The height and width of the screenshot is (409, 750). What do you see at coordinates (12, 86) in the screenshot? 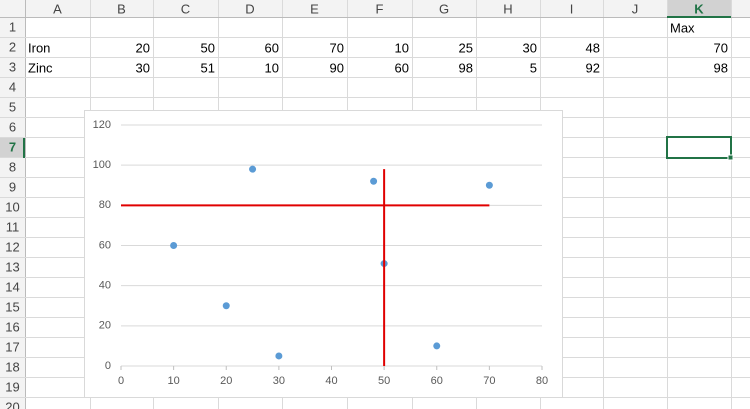
I see `row-header: 4` at bounding box center [12, 86].